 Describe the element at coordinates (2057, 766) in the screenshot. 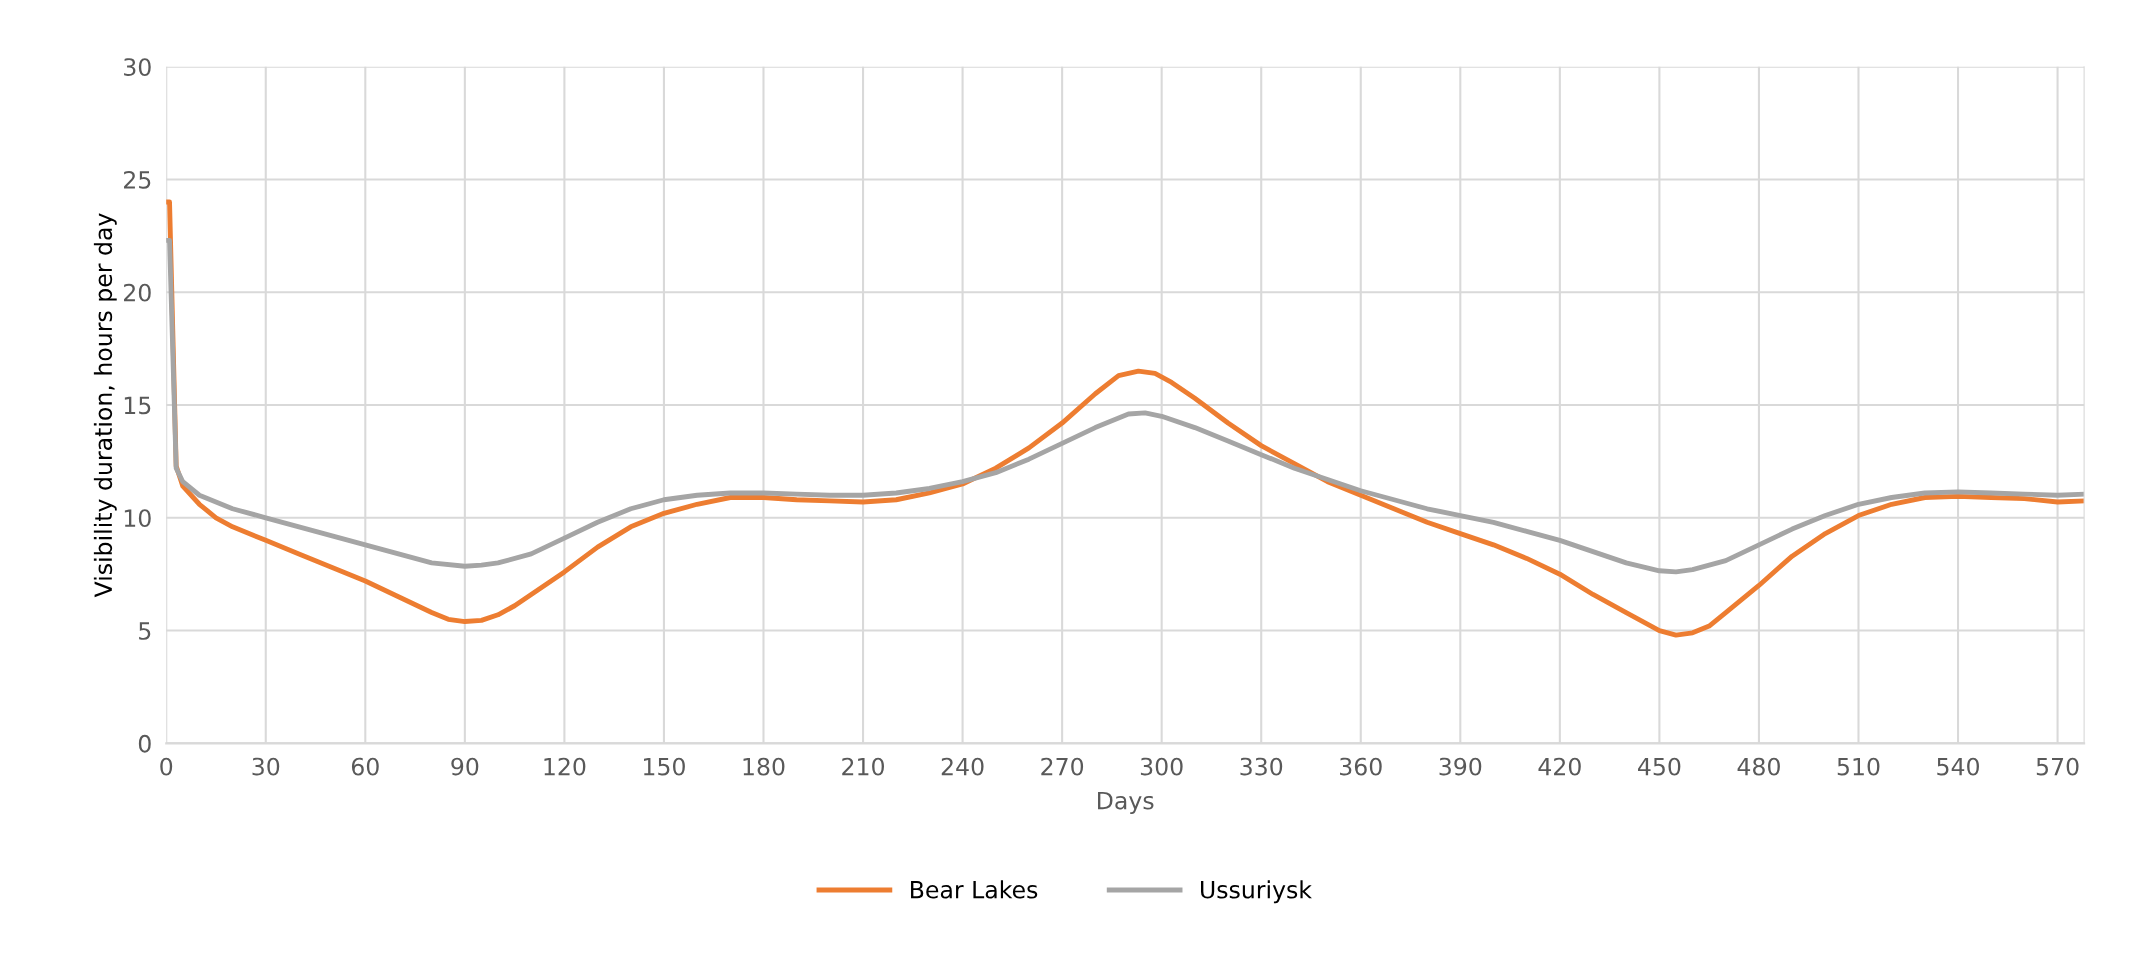

I see `x-tick-label: 570` at that location.